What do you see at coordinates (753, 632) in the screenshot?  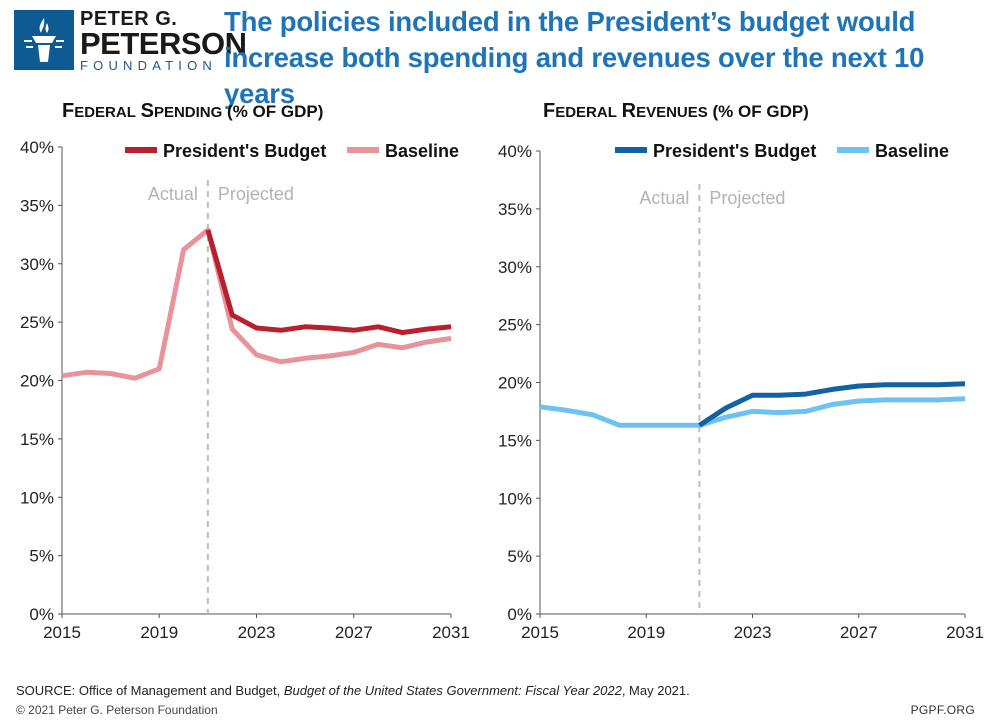 I see `revenues-x-tick-label: 2023` at bounding box center [753, 632].